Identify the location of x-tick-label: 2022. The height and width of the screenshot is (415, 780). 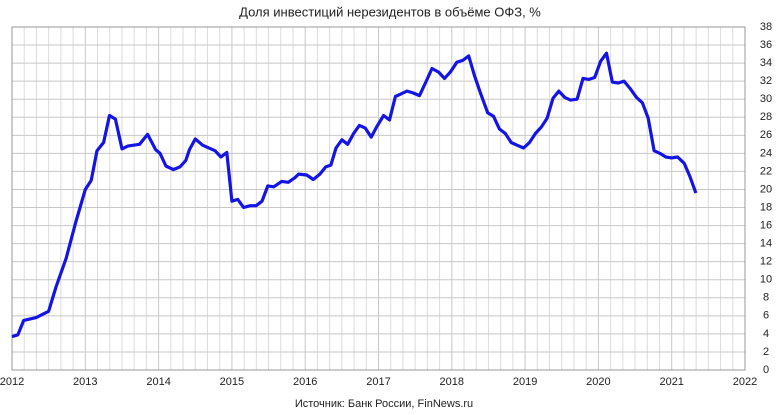
(745, 382).